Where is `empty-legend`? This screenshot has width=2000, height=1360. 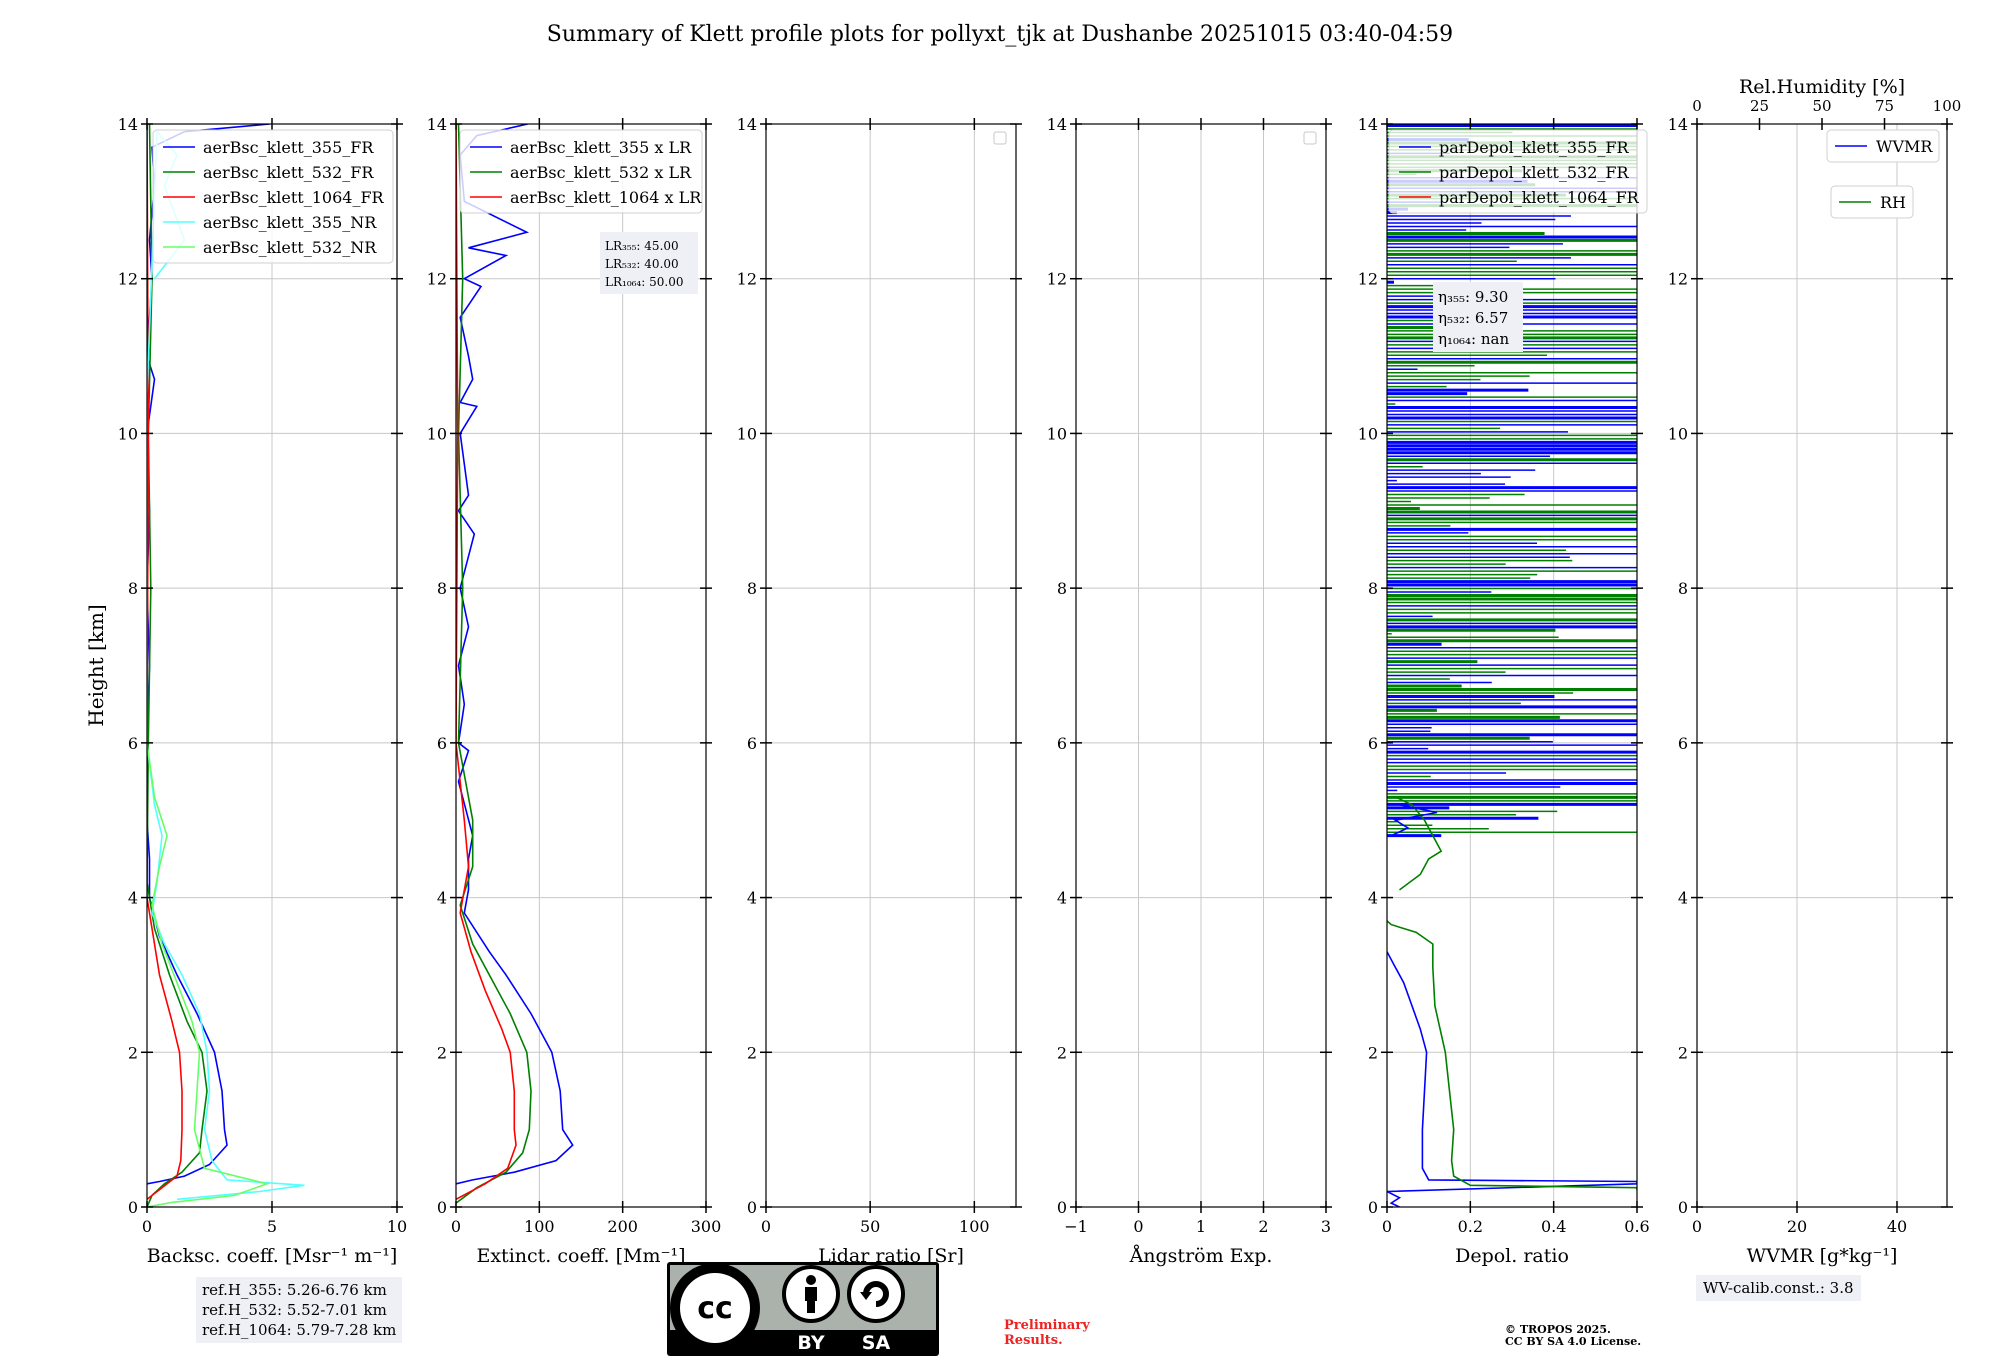
empty-legend is located at coordinates (1310, 138).